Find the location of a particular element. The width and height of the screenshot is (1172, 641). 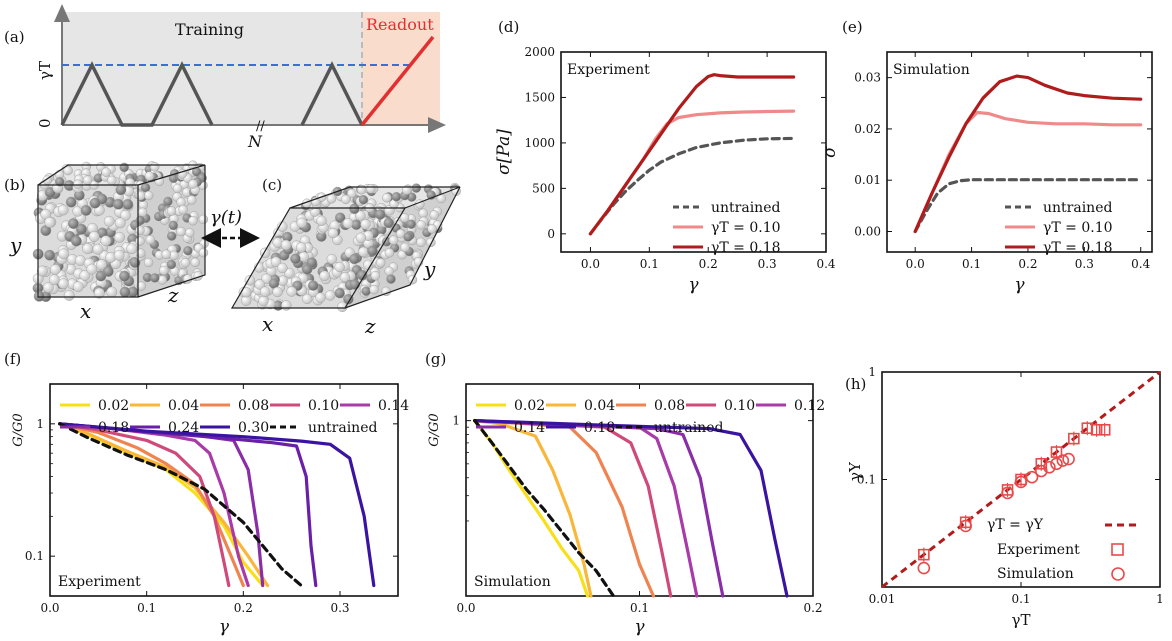

y-tick-label: 1 is located at coordinates (456, 421).